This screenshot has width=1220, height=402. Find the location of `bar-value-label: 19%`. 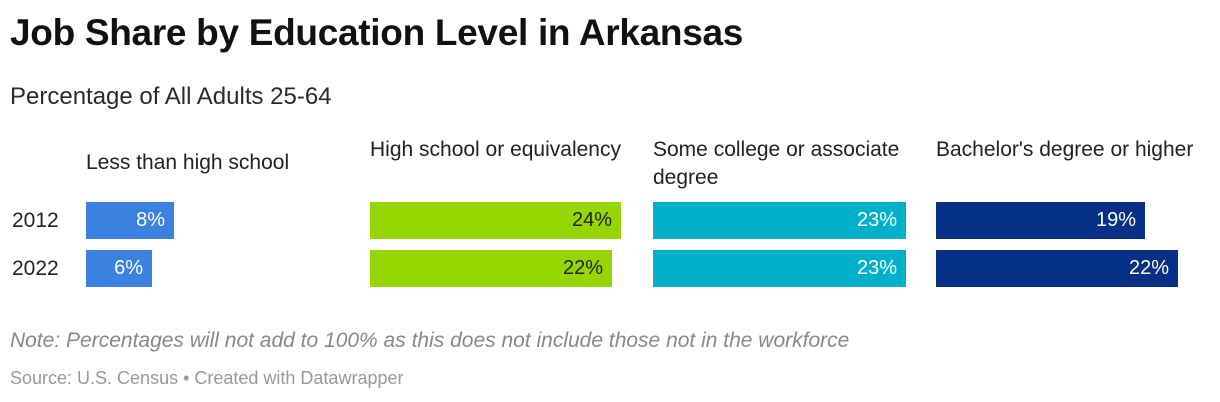

bar-value-label: 19% is located at coordinates (1115, 220).